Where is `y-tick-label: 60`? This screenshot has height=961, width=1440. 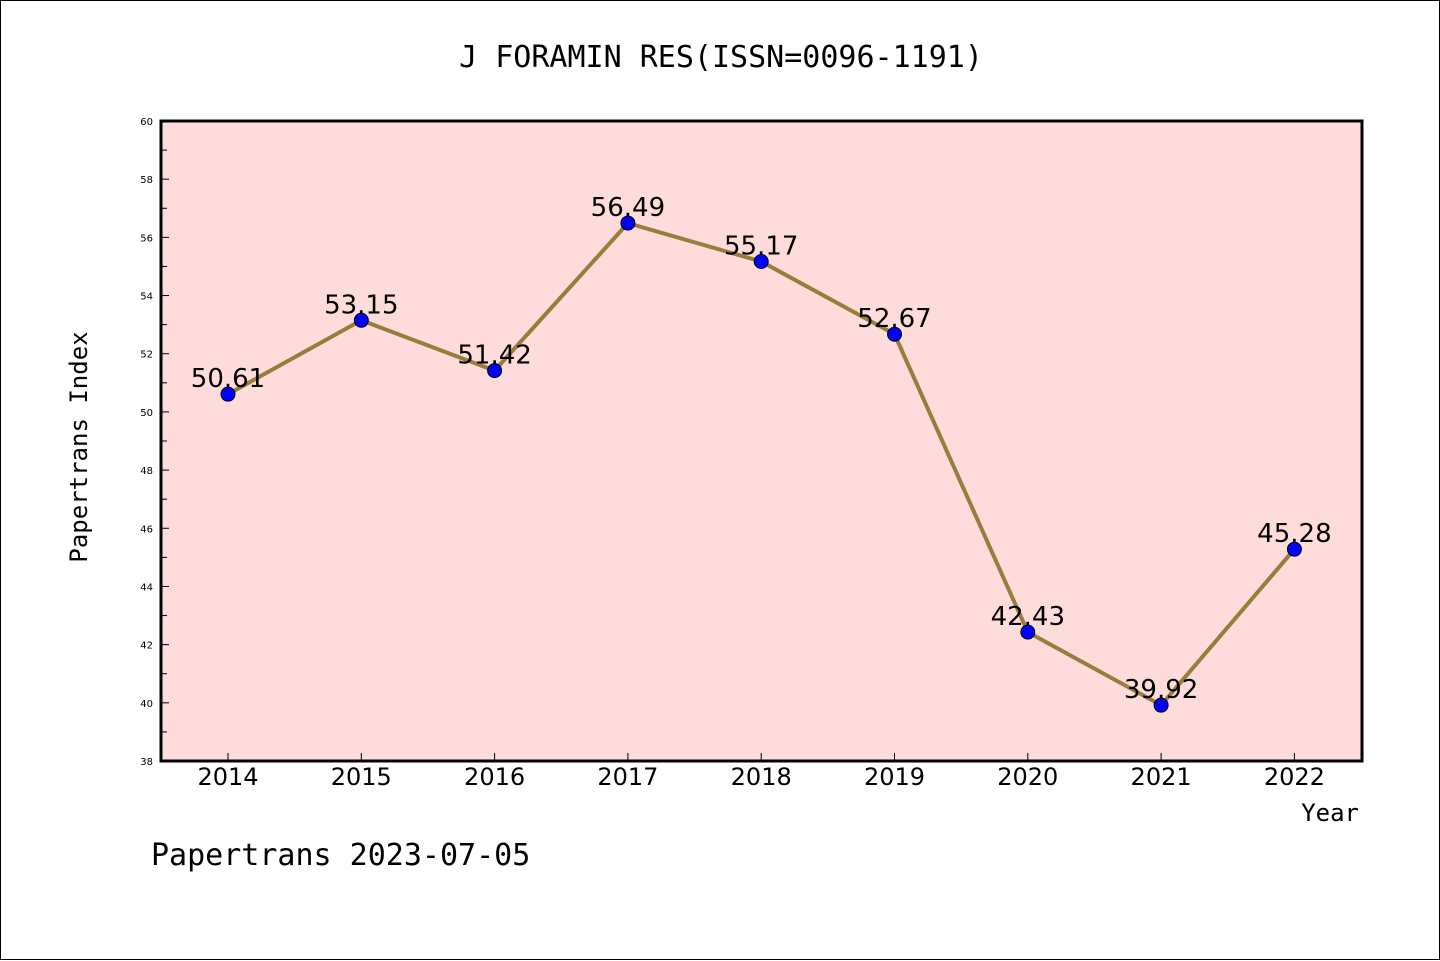 y-tick-label: 60 is located at coordinates (146, 122).